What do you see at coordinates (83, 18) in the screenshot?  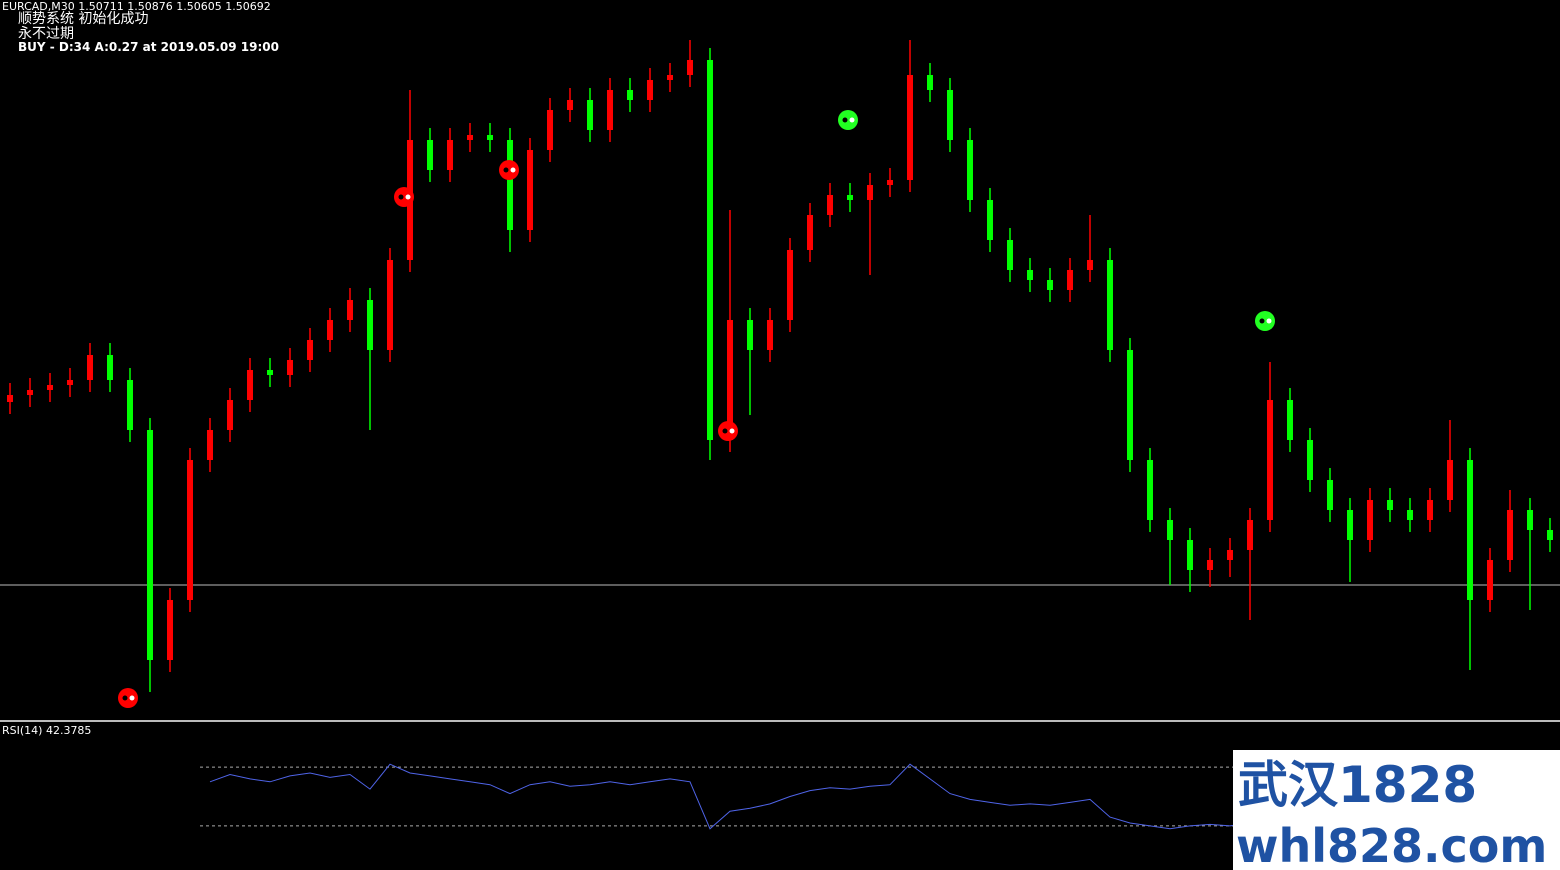 I see `status-text: 顺势系统 初始化成功` at bounding box center [83, 18].